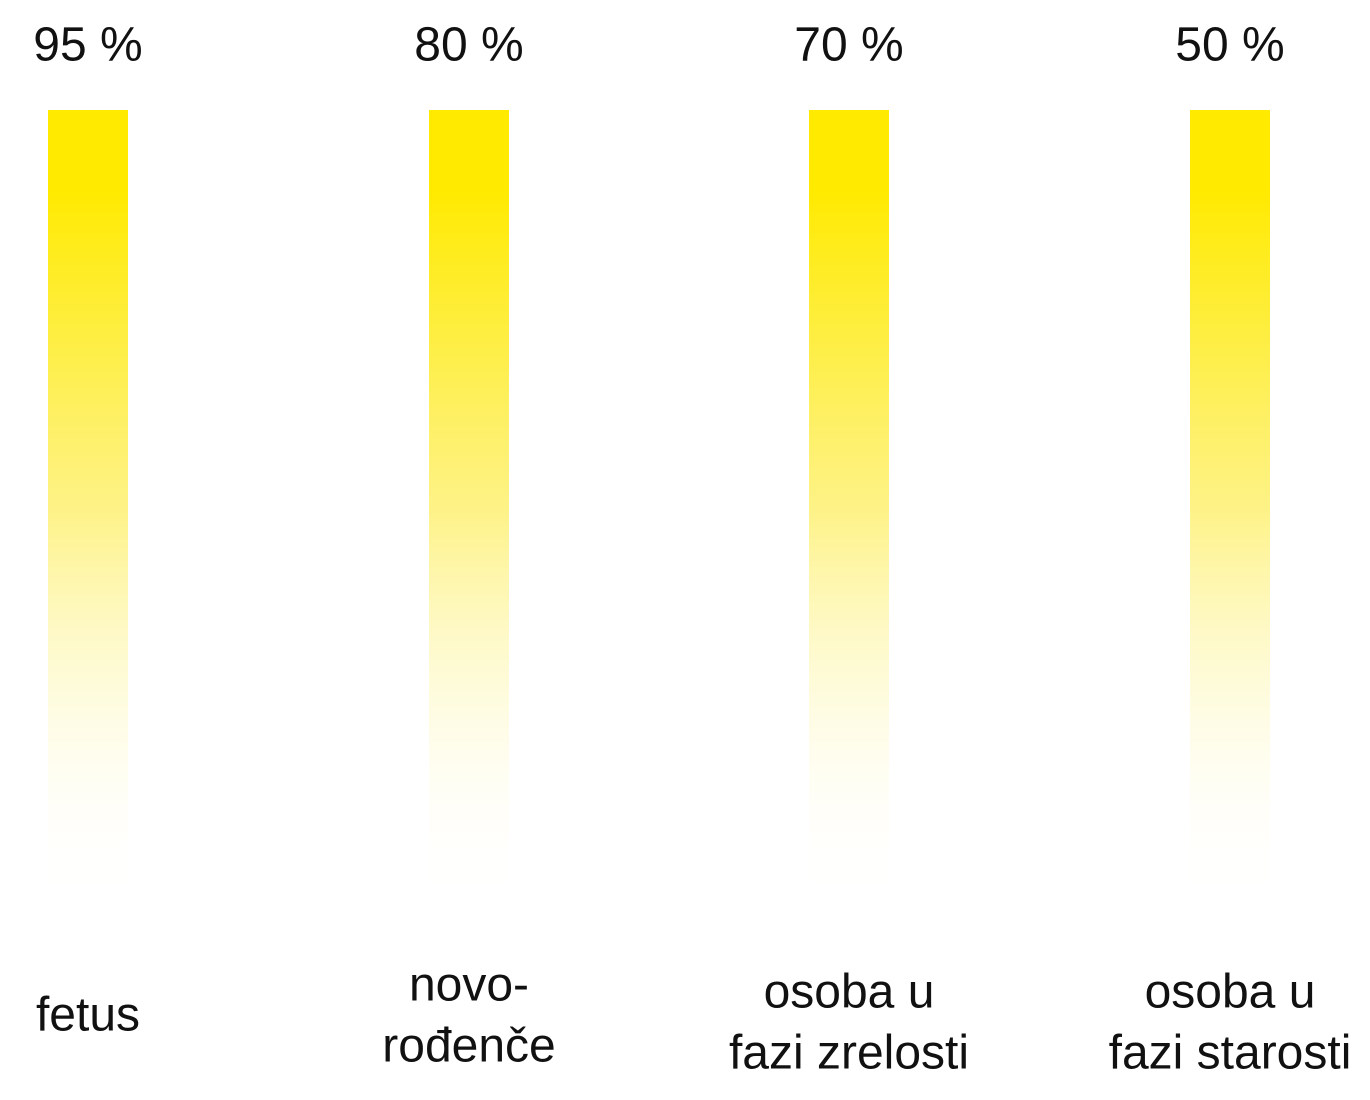 The width and height of the screenshot is (1370, 1100). Describe the element at coordinates (848, 45) in the screenshot. I see `percentage: 70 %` at that location.